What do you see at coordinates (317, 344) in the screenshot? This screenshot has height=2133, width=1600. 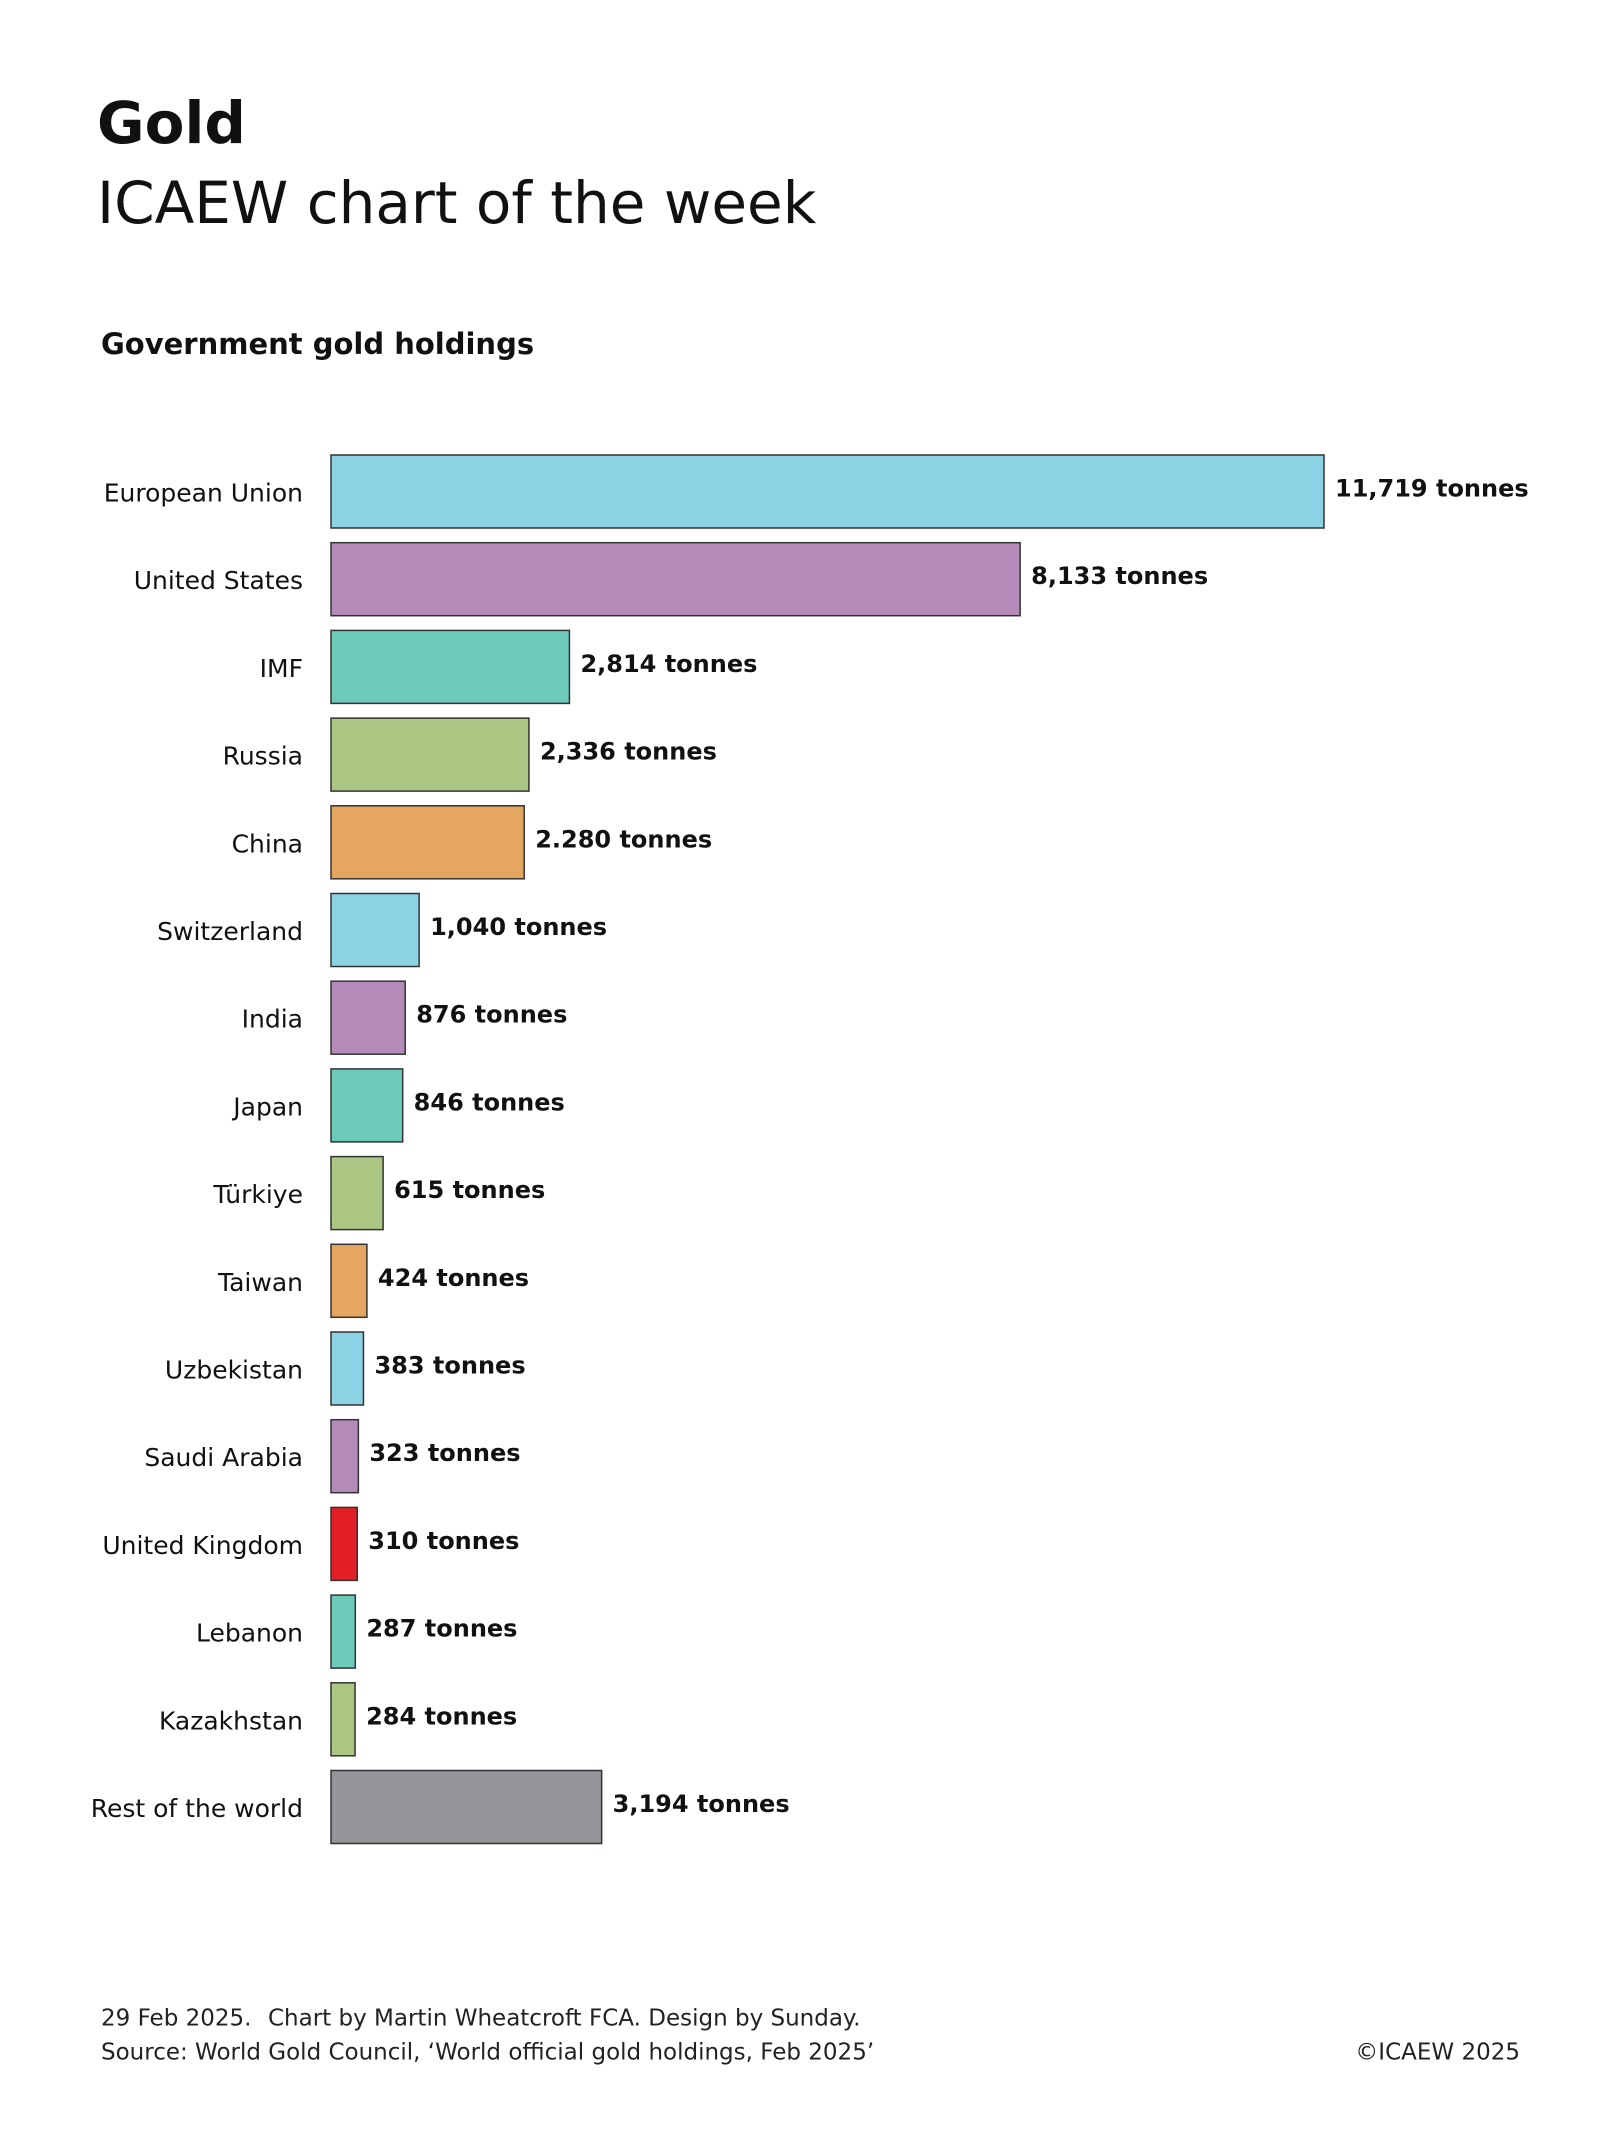 I see `chart-title: Government gold holdings` at bounding box center [317, 344].